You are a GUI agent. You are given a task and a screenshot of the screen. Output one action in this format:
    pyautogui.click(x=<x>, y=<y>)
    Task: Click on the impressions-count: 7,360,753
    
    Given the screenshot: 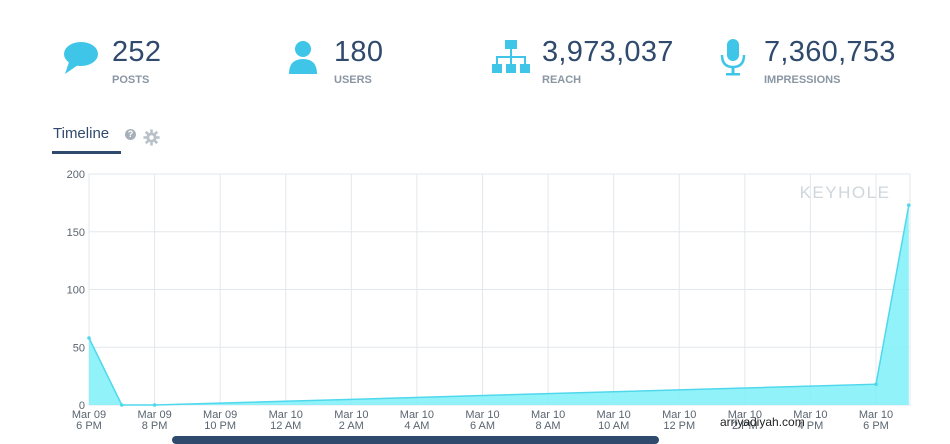 What is the action you would take?
    pyautogui.click(x=830, y=52)
    